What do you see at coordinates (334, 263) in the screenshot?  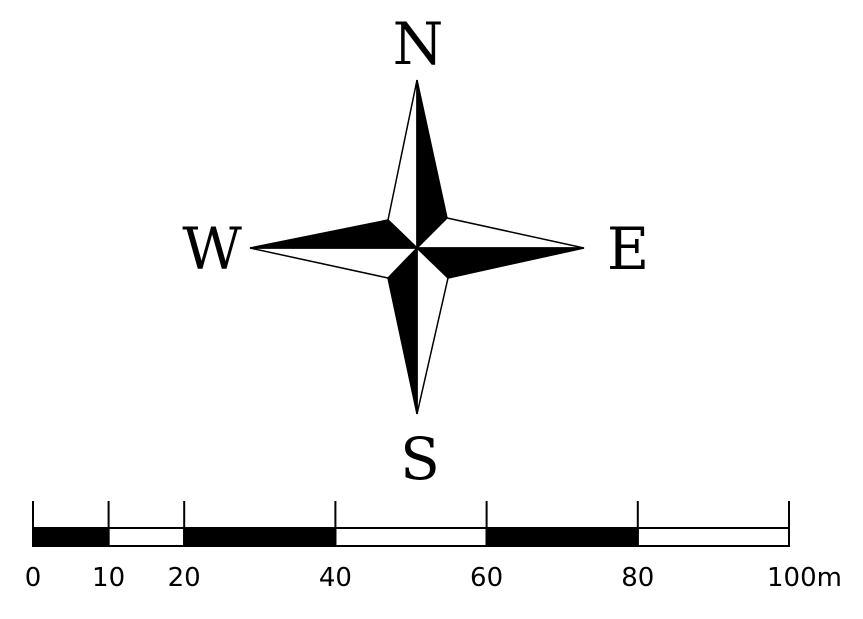 I see `compass-west-arm-light` at bounding box center [334, 263].